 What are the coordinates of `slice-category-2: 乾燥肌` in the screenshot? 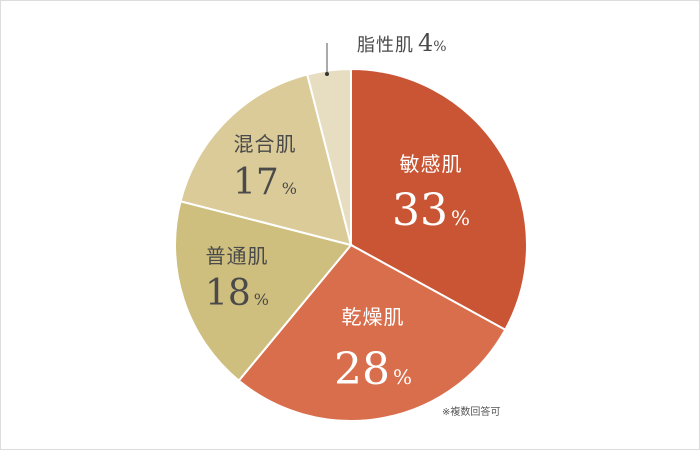 It's located at (373, 317).